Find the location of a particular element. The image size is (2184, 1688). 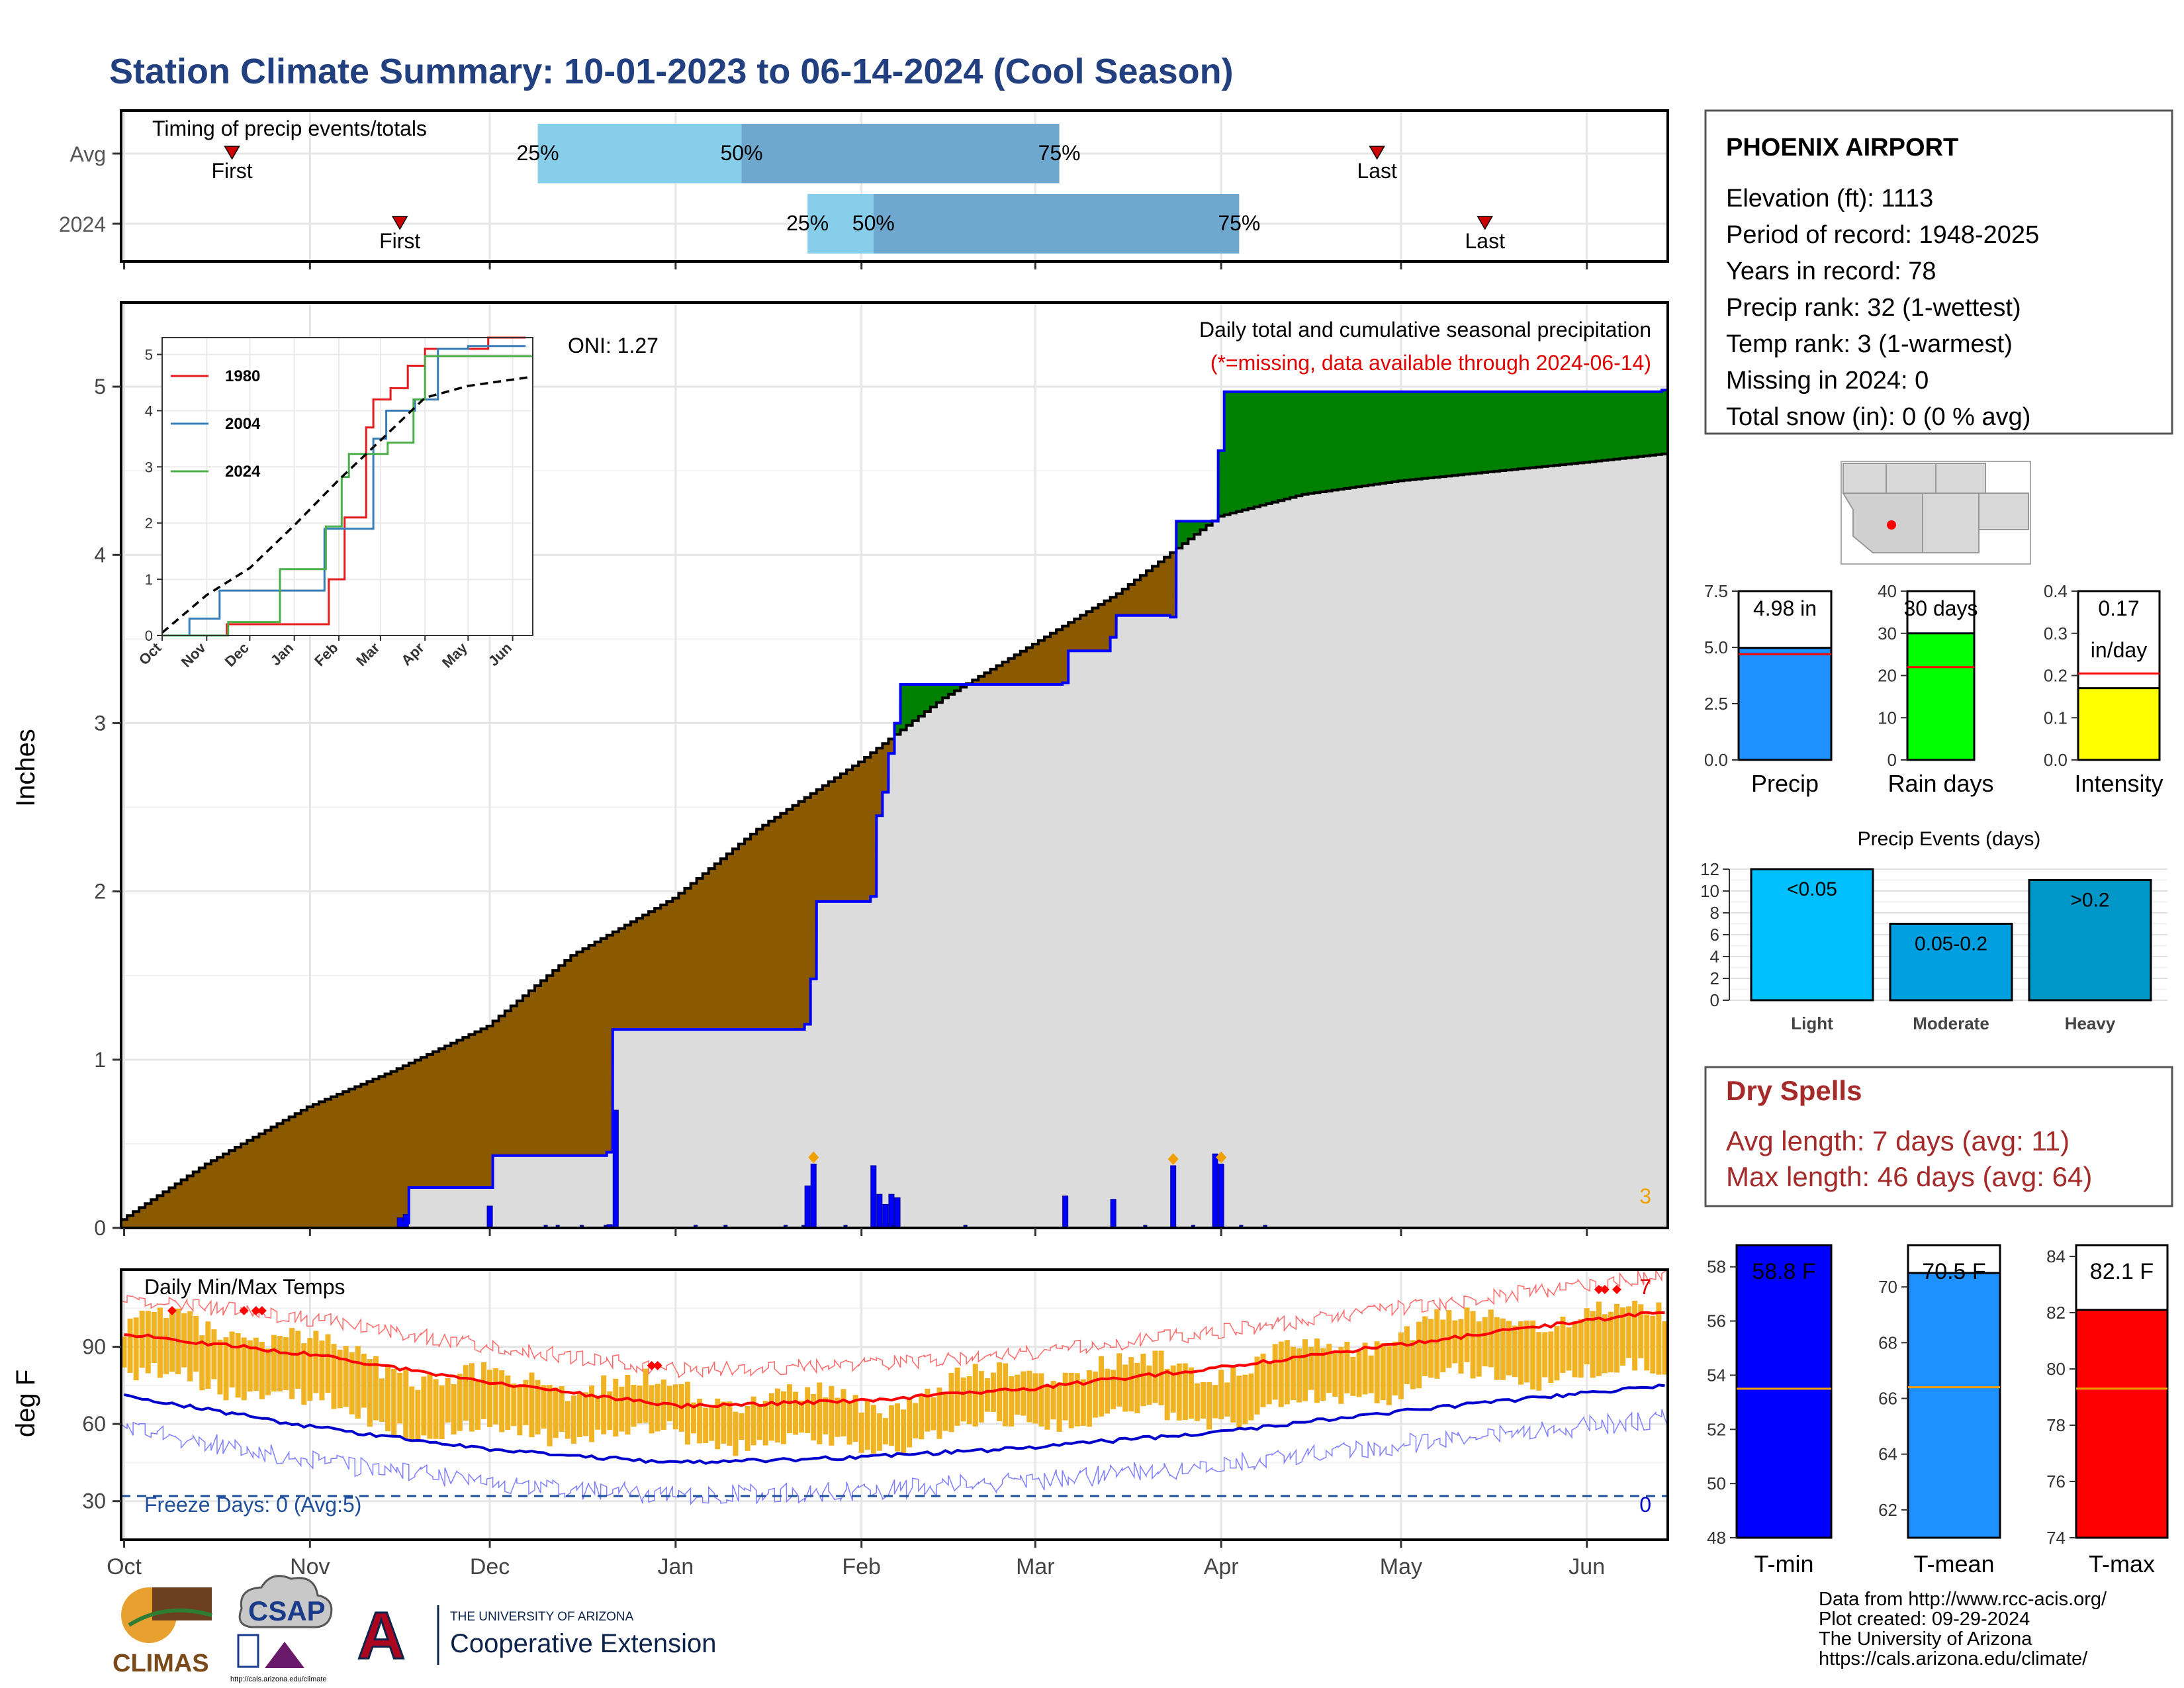

events-y-tick-label: 2 is located at coordinates (1715, 978).